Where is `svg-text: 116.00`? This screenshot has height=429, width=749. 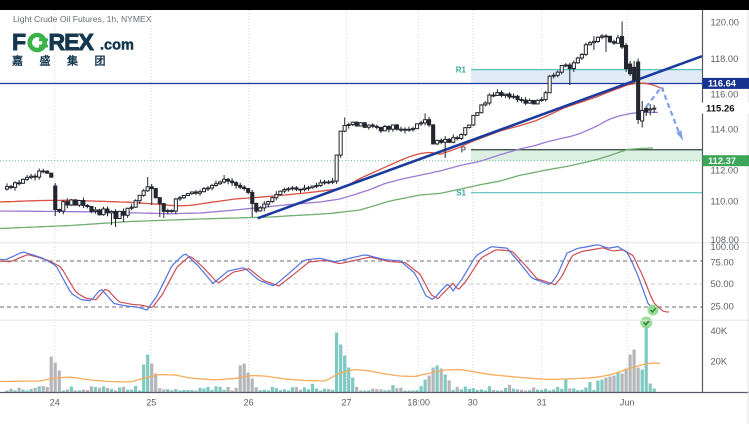
svg-text: 116.00 is located at coordinates (725, 94).